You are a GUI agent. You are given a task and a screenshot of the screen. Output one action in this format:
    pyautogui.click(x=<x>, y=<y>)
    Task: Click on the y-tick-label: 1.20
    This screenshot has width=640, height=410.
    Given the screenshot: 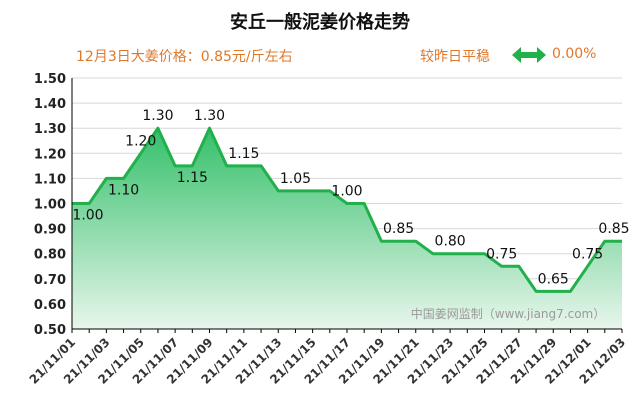 What is the action you would take?
    pyautogui.click(x=50, y=154)
    